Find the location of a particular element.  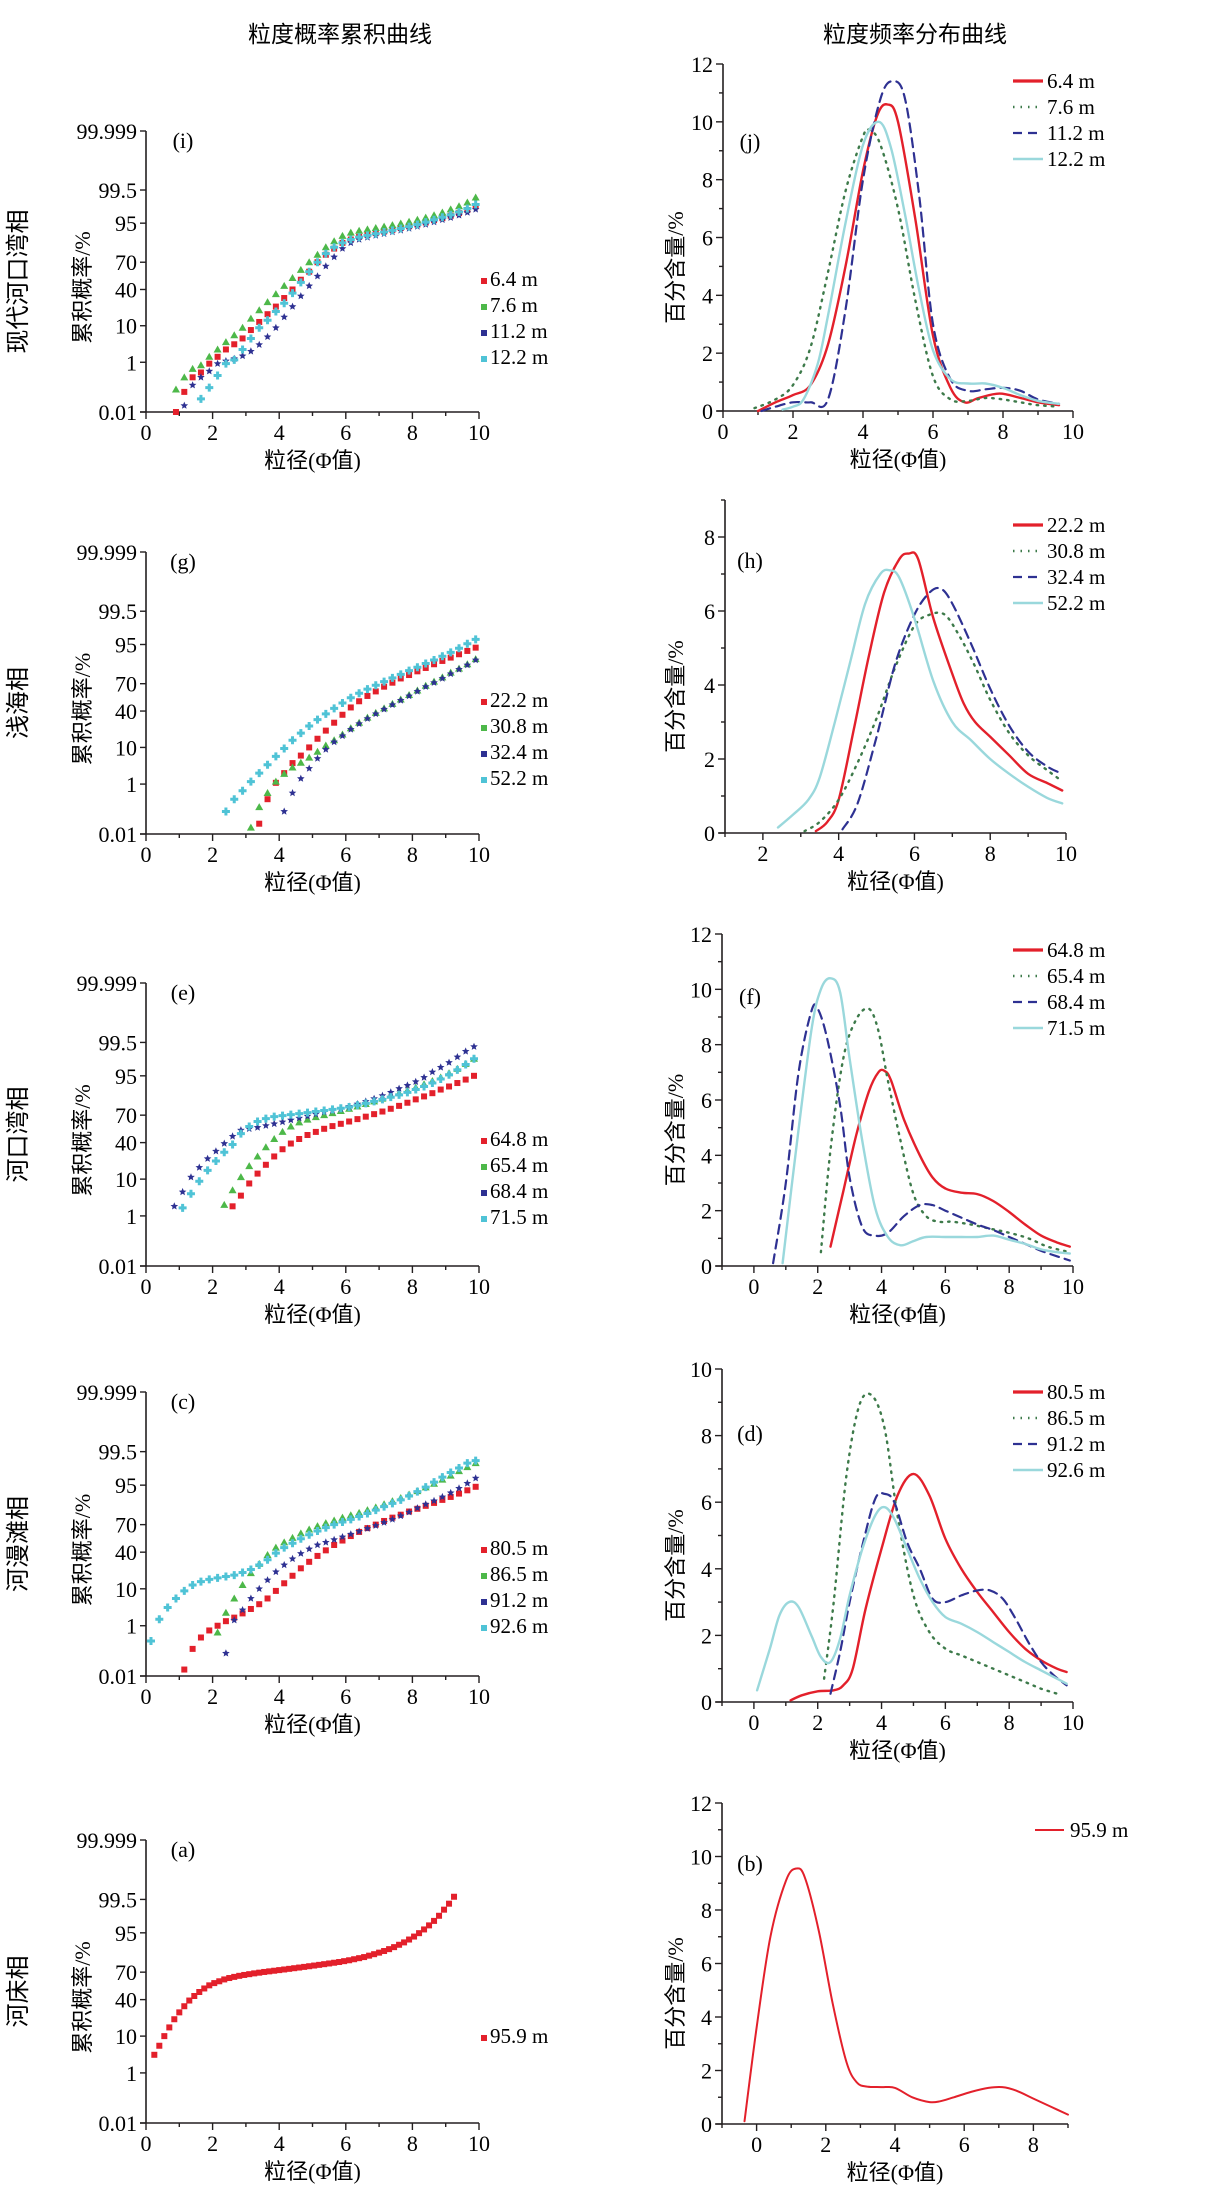

legend-label: 6.4 m is located at coordinates (514, 279).